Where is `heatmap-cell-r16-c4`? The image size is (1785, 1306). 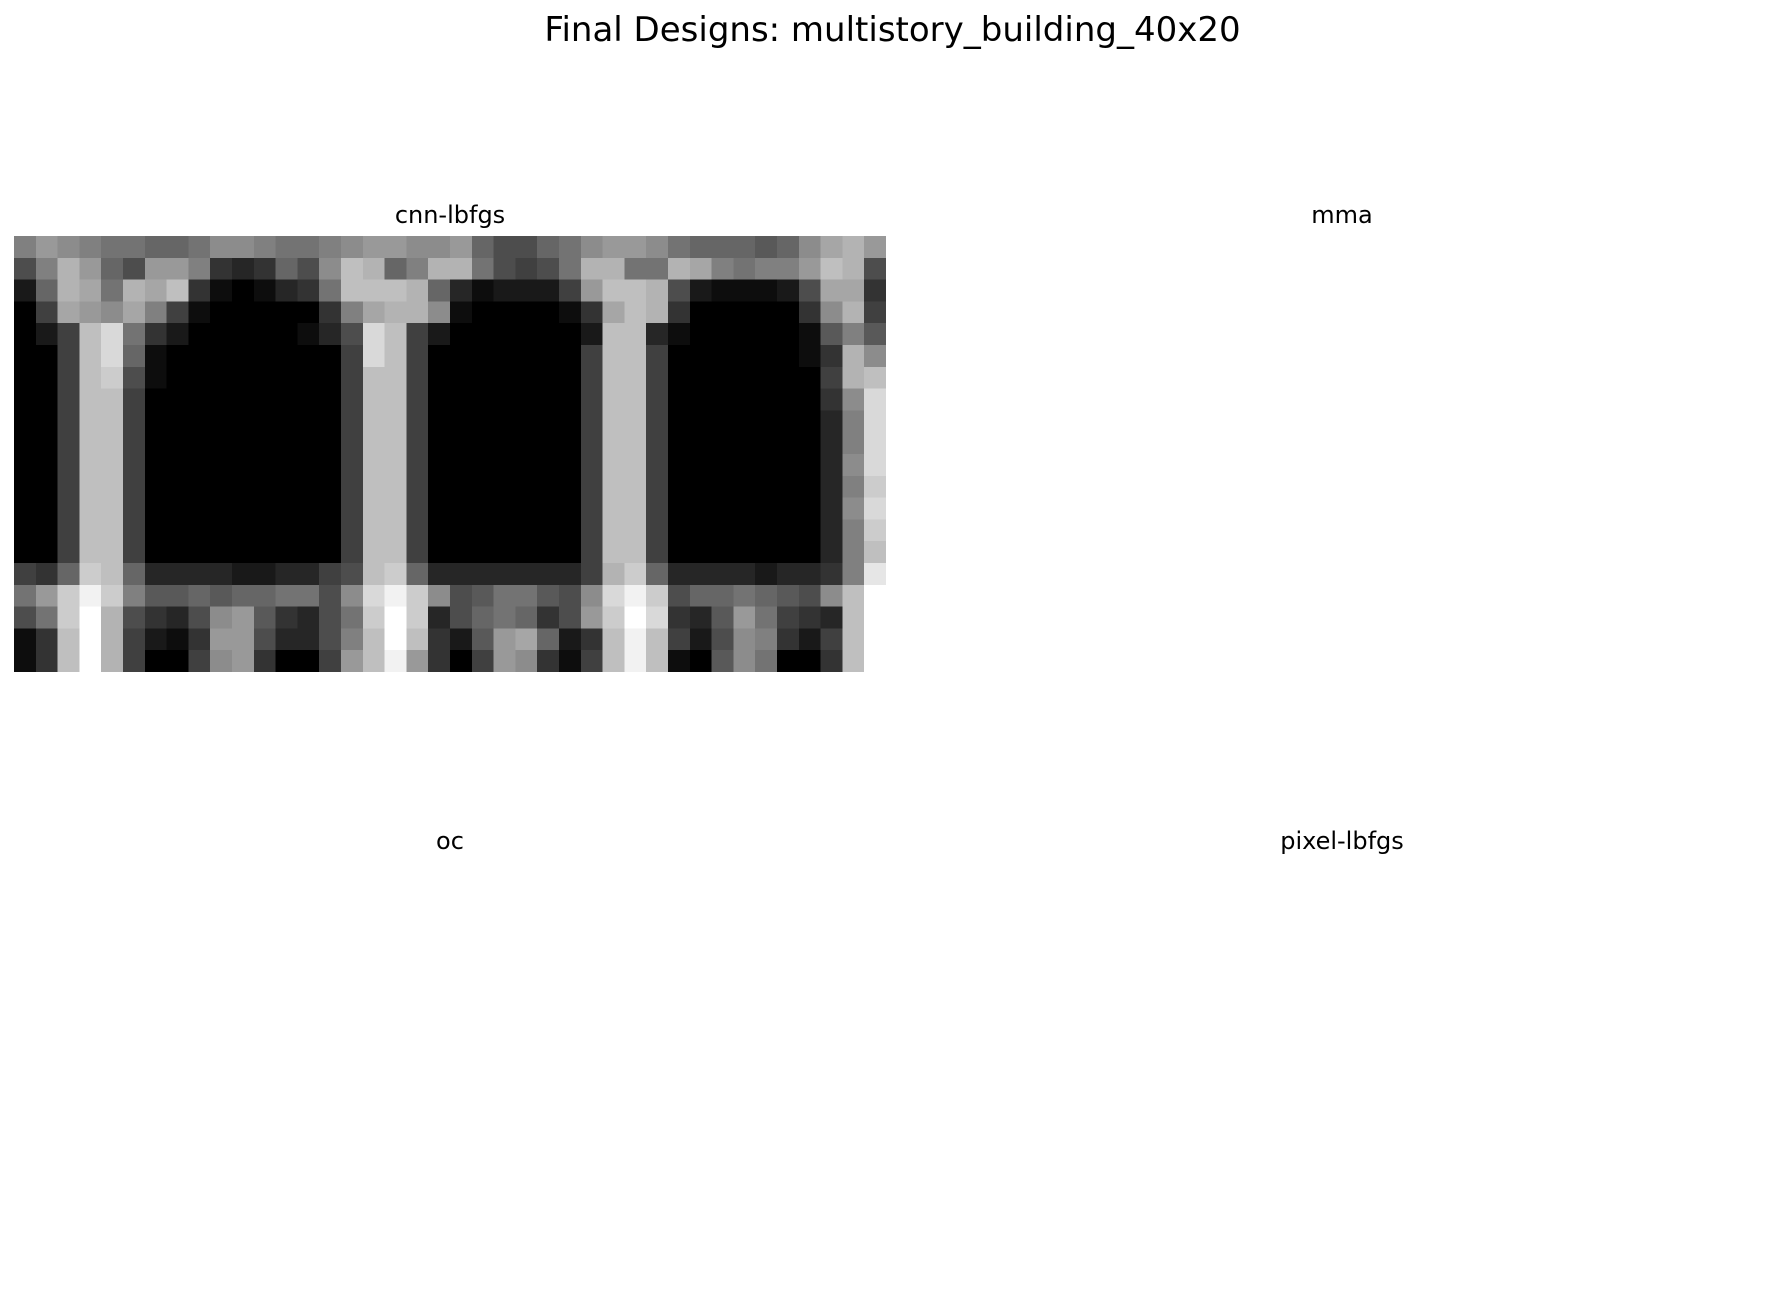
heatmap-cell-r16-c4 is located at coordinates (112, 596).